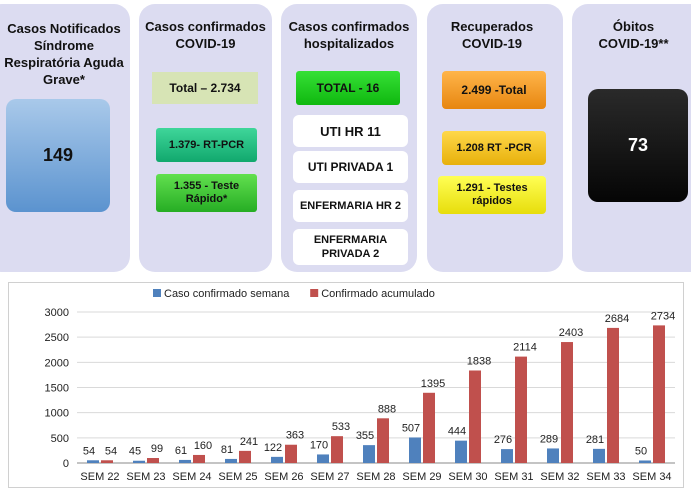 Image resolution: width=691 pixels, height=492 pixels. I want to click on data-label-cumulative: 54, so click(111, 451).